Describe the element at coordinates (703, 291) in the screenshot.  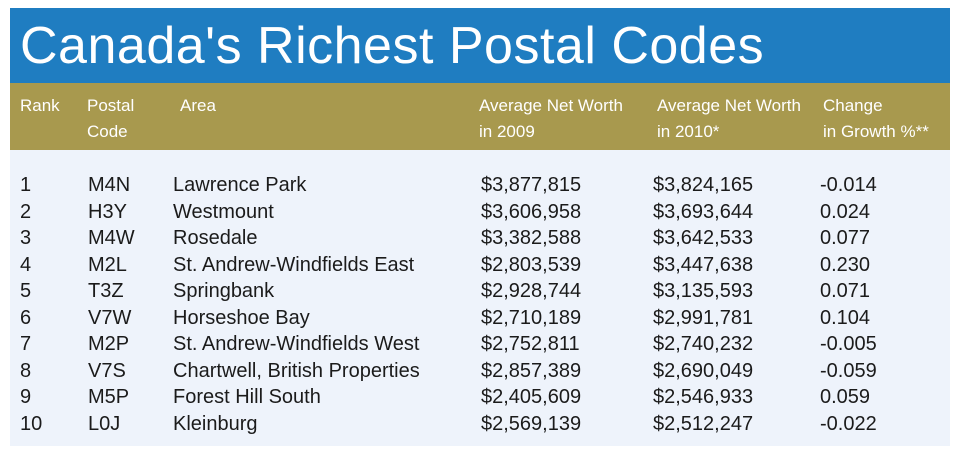
I see `net-worth-2010-cell: $3,135,593` at that location.